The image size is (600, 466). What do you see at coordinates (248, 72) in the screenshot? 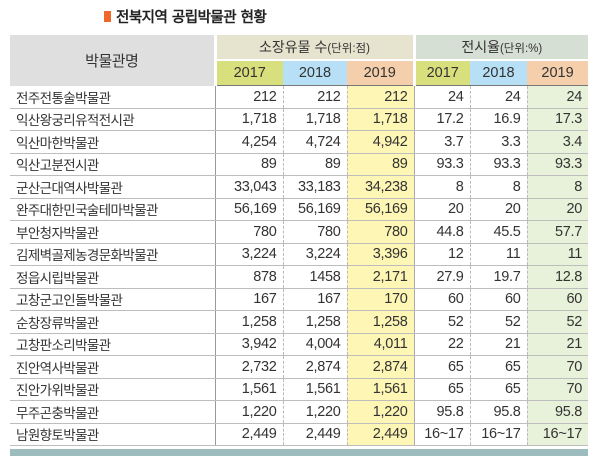
I see `header-holdings-2017: 2017` at bounding box center [248, 72].